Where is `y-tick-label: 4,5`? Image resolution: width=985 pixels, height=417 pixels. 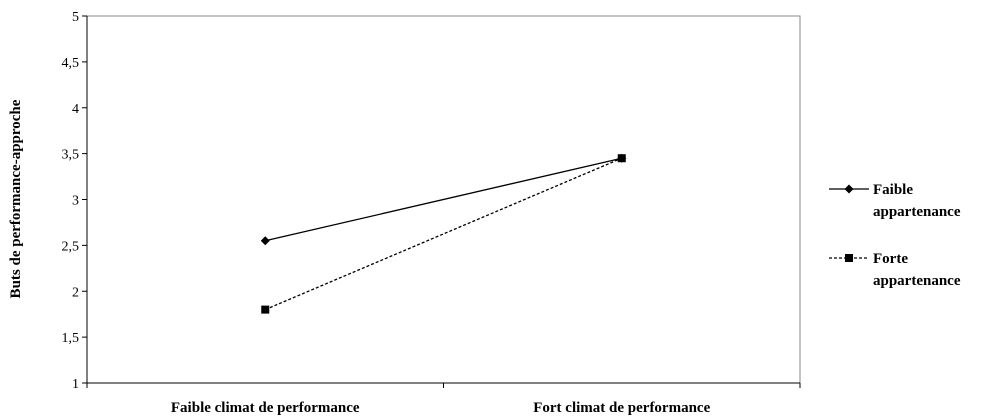 y-tick-label: 4,5 is located at coordinates (71, 63).